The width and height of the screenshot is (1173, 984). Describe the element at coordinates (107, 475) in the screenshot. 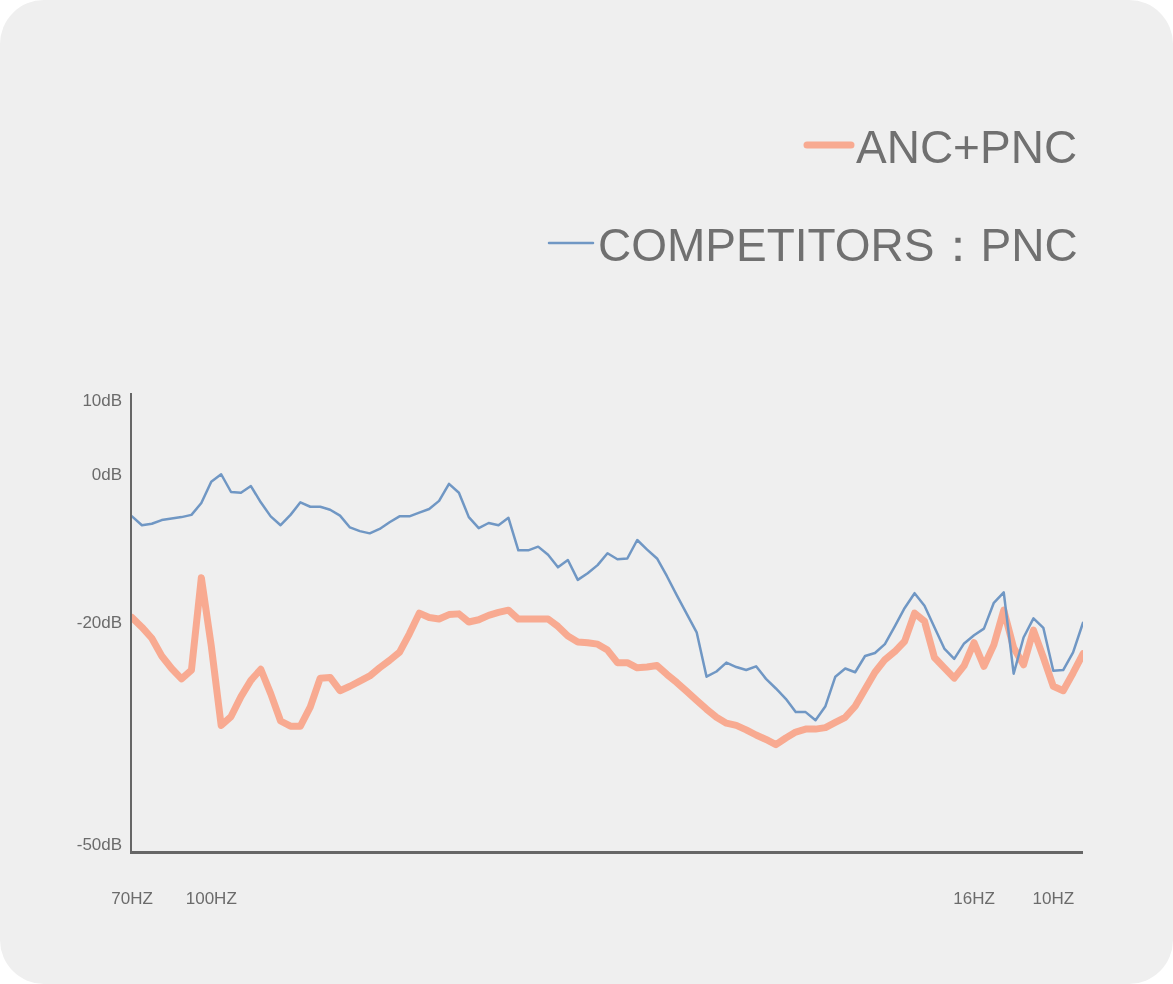

I see `y-tick-label: 0dB` at that location.